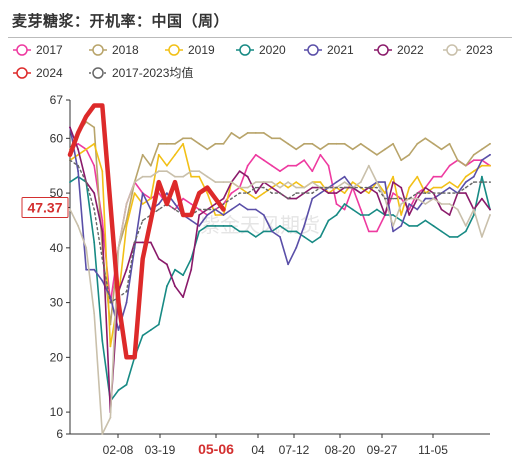  I want to click on legend-item: 2019, so click(190, 50).